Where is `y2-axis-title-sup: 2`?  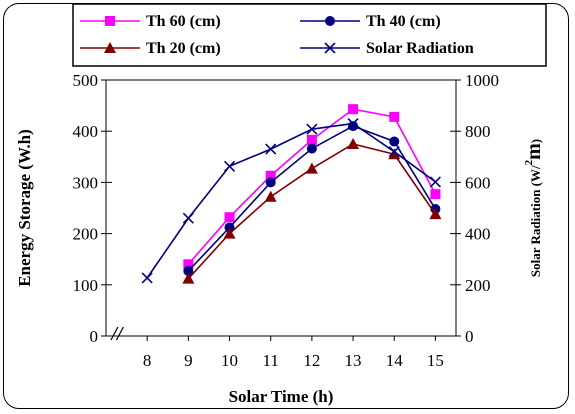 y2-axis-title-sup: 2 is located at coordinates (529, 162).